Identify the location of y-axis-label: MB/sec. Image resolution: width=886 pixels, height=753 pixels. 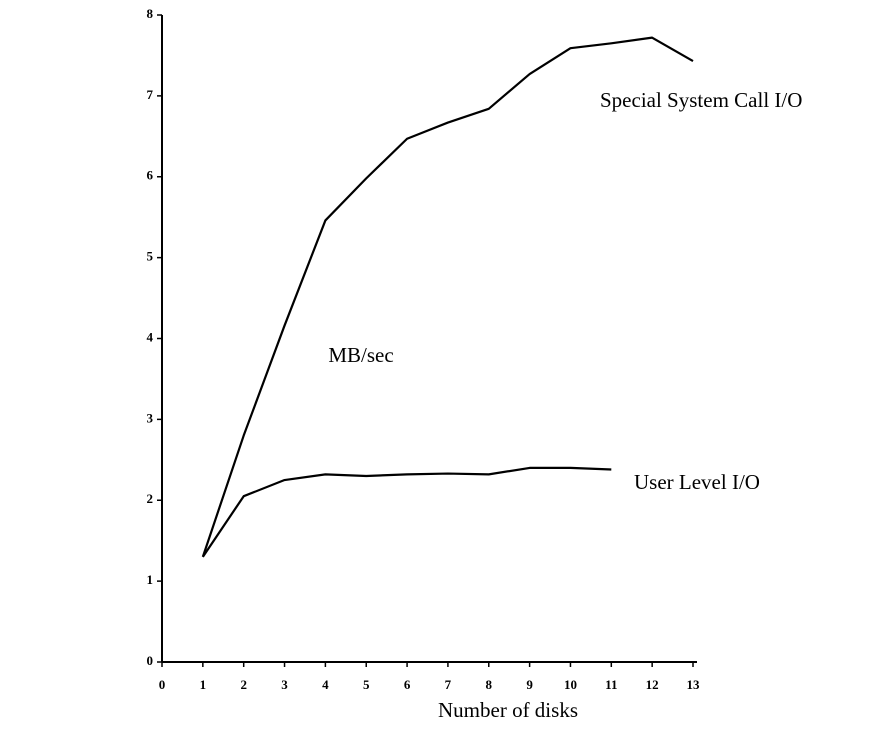
(360, 355).